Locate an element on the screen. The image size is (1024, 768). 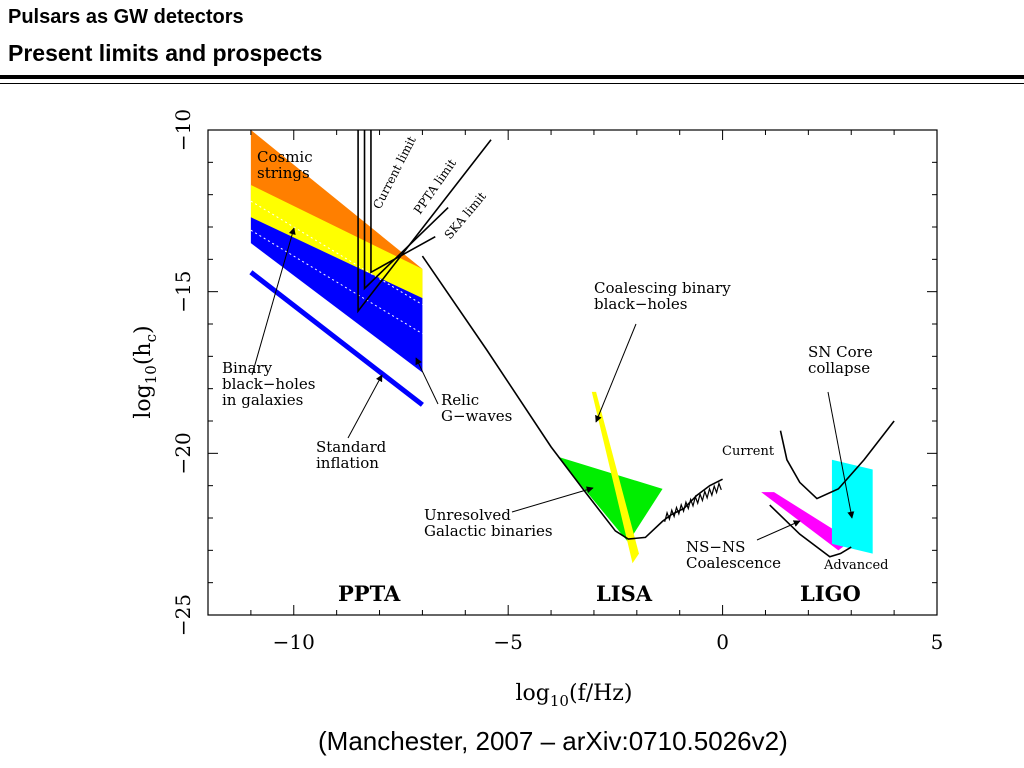
slide-subtitle: Present limits and prospects is located at coordinates (165, 53).